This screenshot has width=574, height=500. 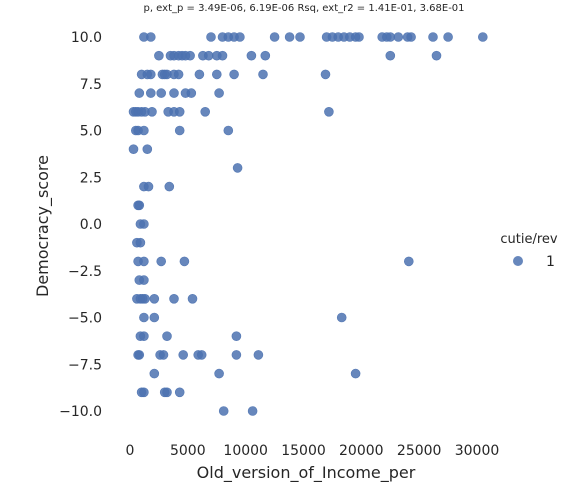 What do you see at coordinates (361, 451) in the screenshot?
I see `x-tick-label: 20000` at bounding box center [361, 451].